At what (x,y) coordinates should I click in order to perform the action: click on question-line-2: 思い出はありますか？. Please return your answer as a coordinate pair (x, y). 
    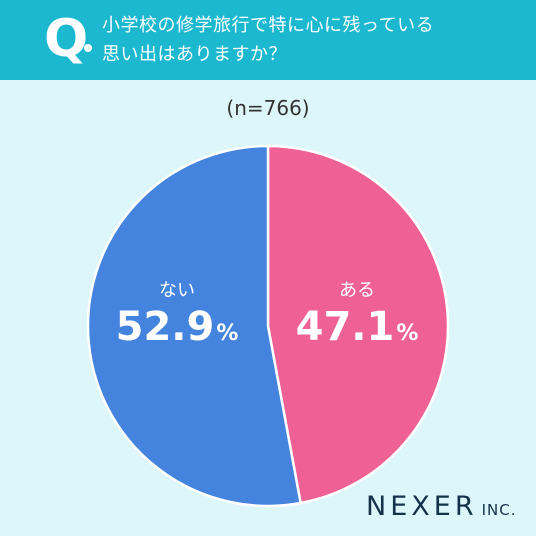
    Looking at the image, I should click on (194, 54).